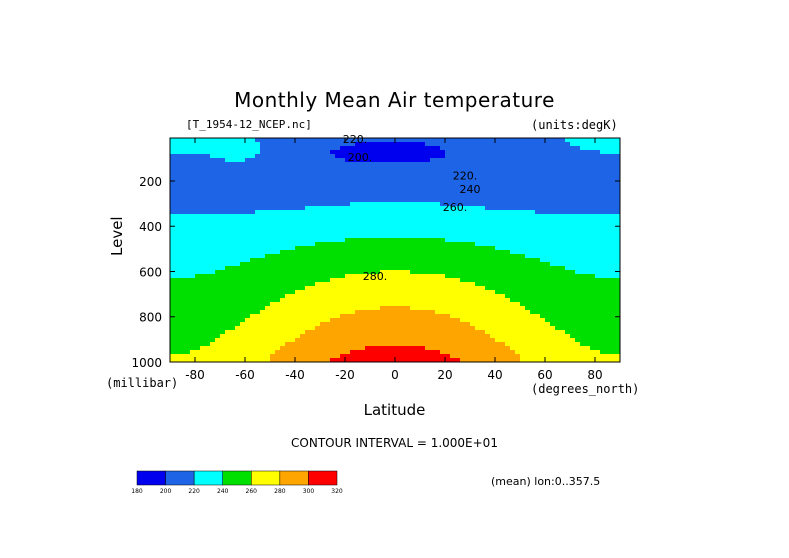 The width and height of the screenshot is (789, 558). Describe the element at coordinates (252, 491) in the screenshot. I see `color-bar-label: 260` at that location.